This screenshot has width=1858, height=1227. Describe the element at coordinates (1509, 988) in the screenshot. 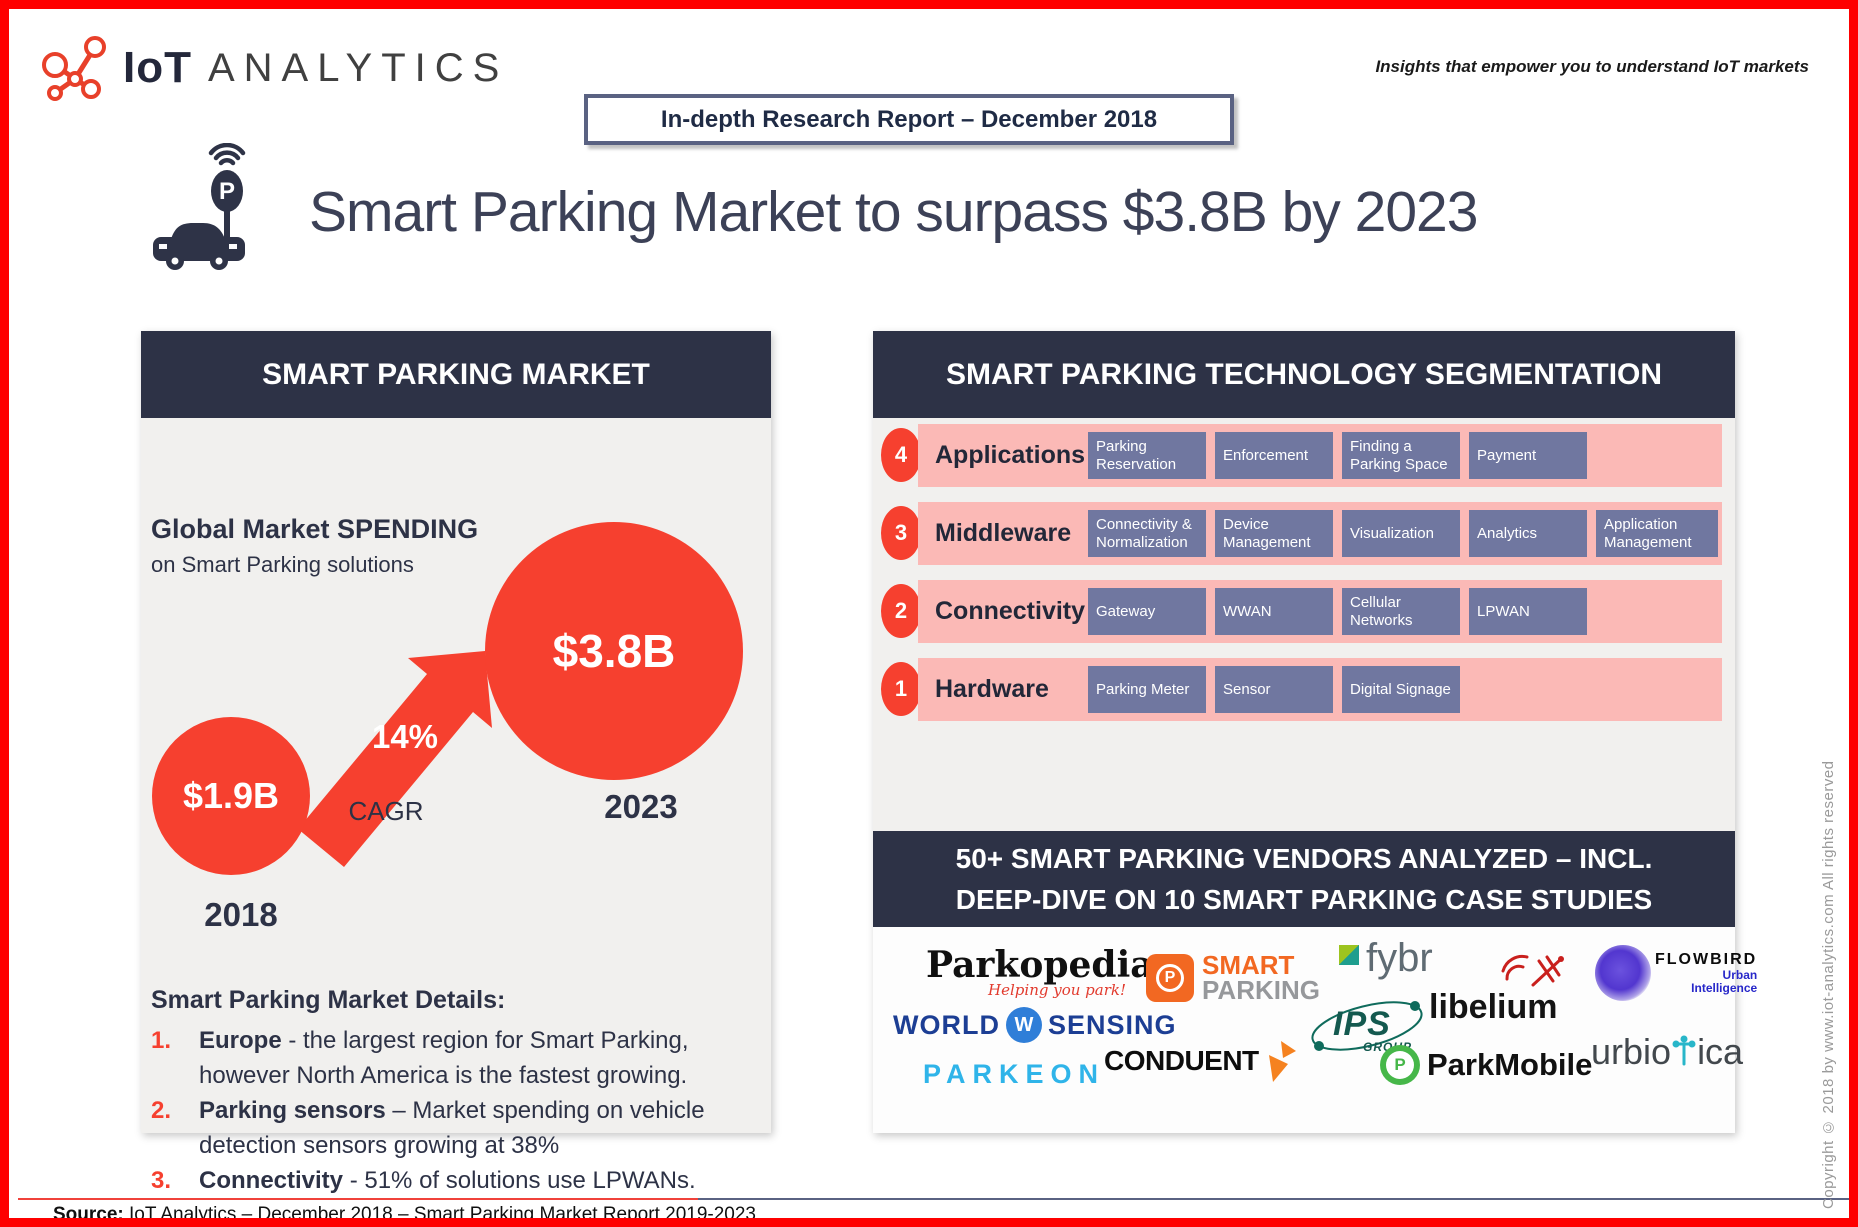

I see `vendor-libelium: libelium` at that location.